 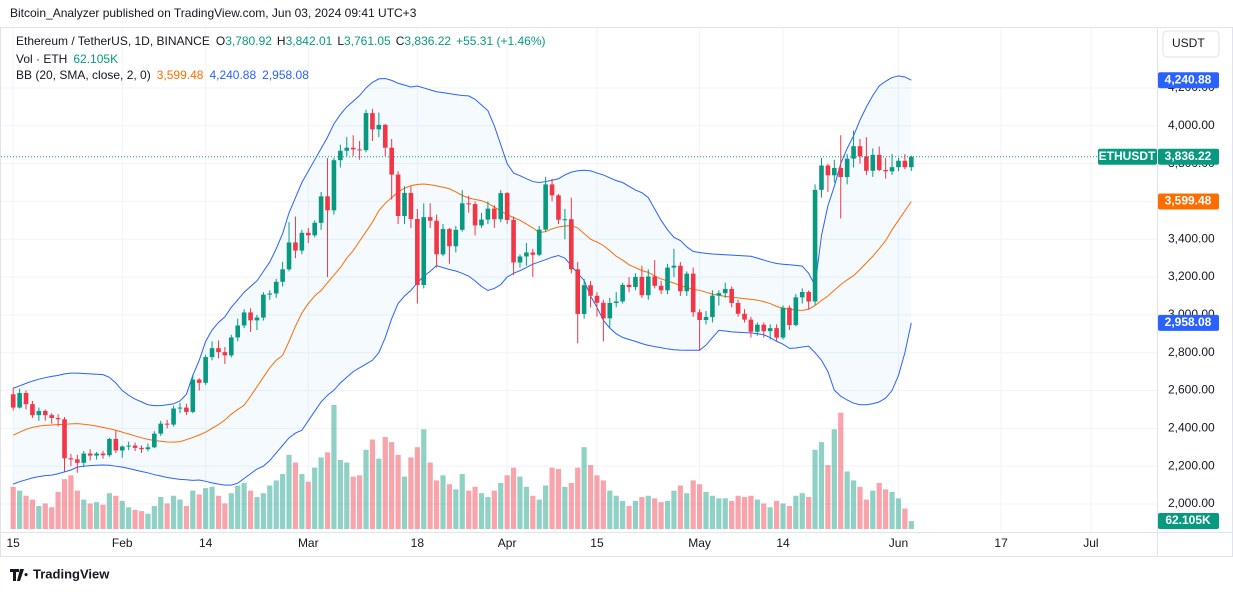 I want to click on y-tick-label: 3,400.00, so click(x=1191, y=238).